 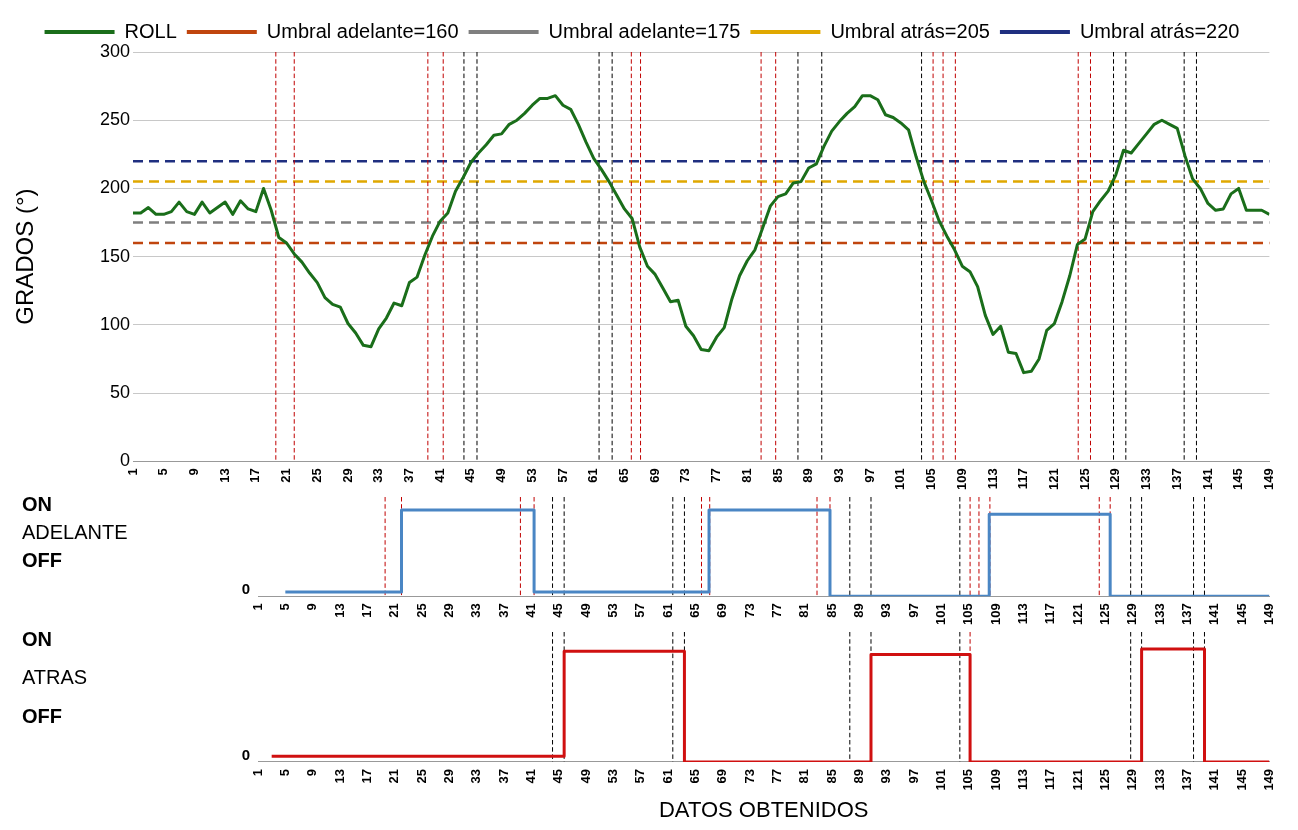 What do you see at coordinates (150, 30) in the screenshot?
I see `legend-label: ROLL` at bounding box center [150, 30].